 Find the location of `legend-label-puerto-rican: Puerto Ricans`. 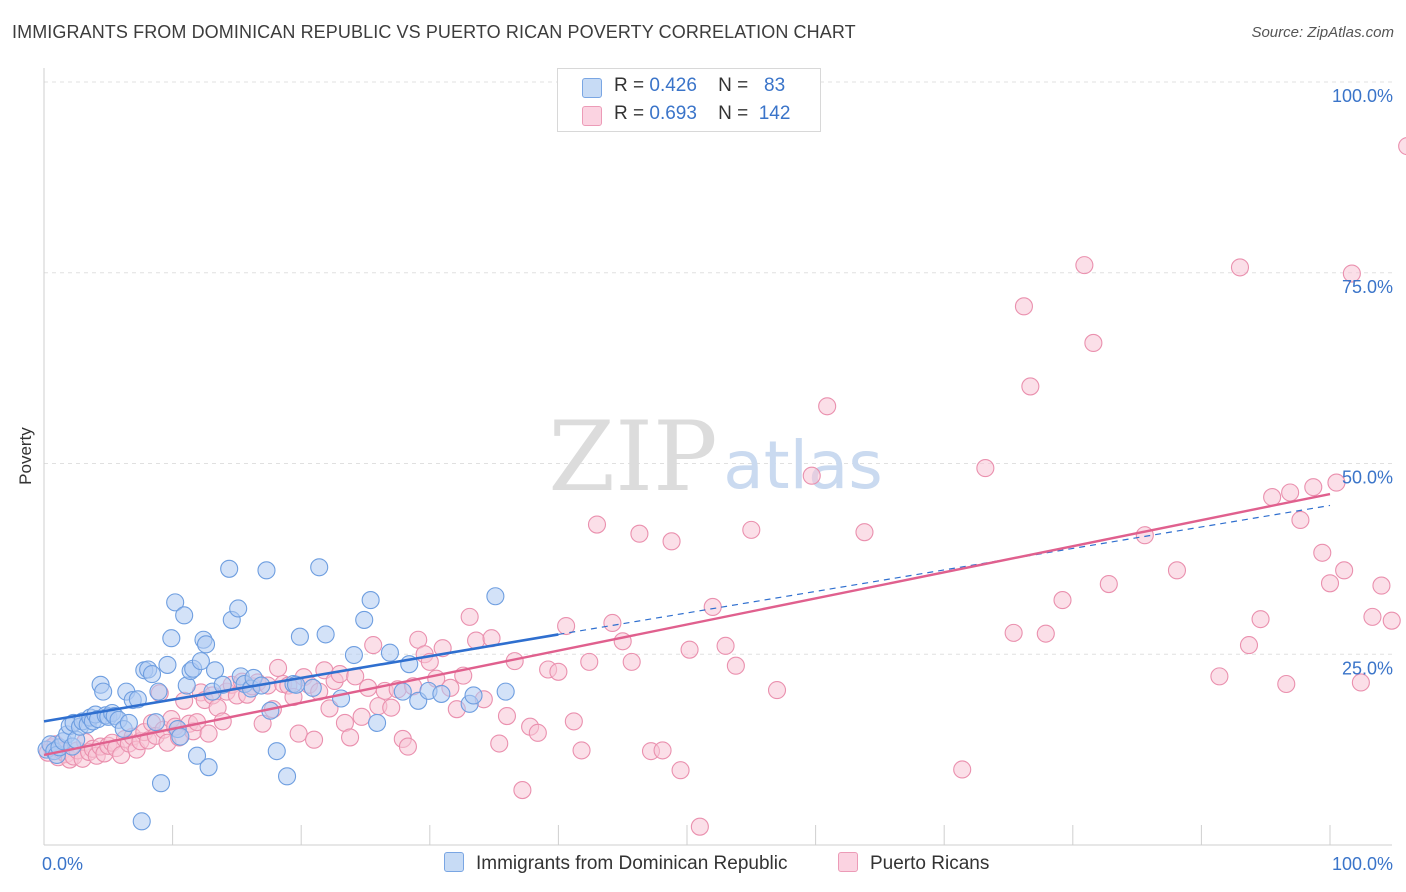

legend-label-puerto-rican: Puerto Ricans is located at coordinates (930, 863).